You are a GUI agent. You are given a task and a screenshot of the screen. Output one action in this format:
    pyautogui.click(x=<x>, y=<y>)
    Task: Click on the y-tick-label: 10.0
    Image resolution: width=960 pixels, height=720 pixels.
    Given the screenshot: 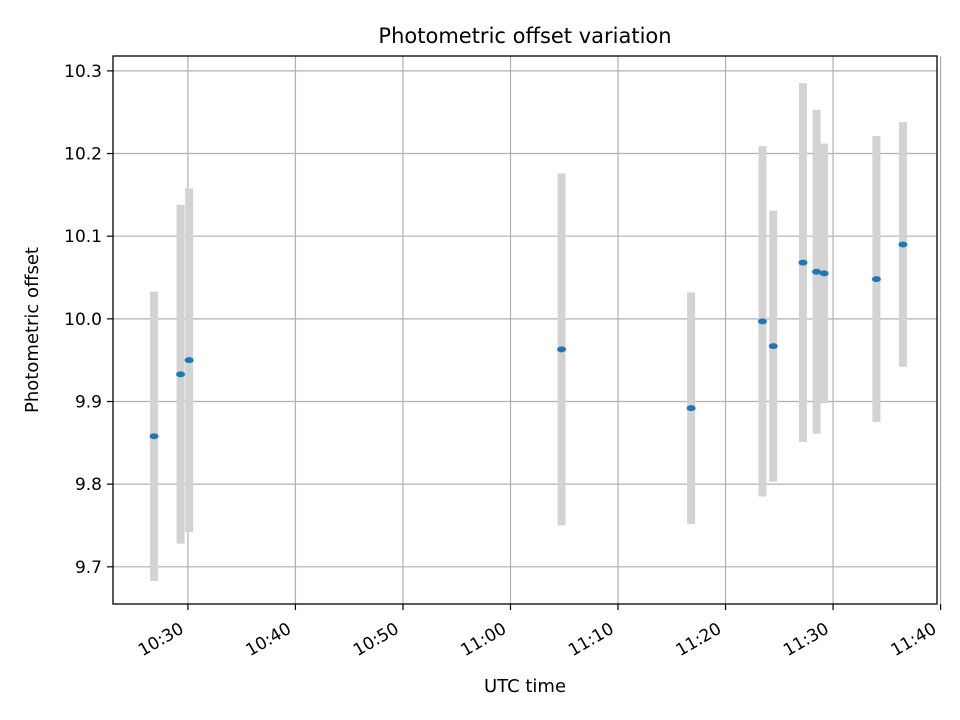 What is the action you would take?
    pyautogui.click(x=83, y=320)
    